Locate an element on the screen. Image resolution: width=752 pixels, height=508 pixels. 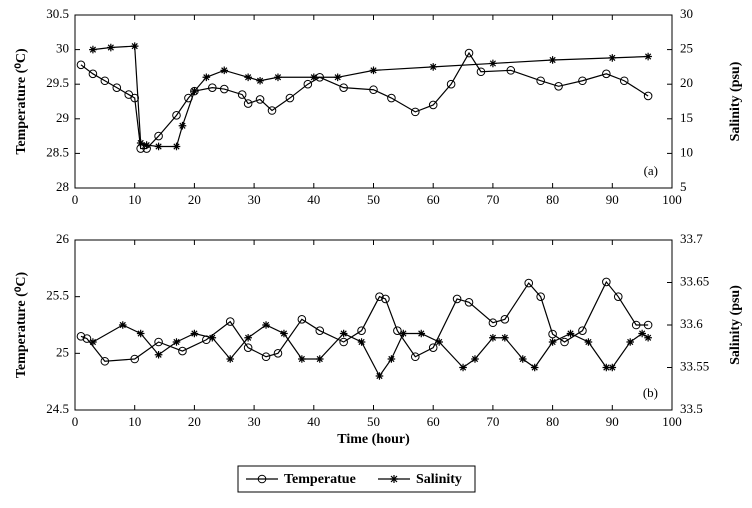
y2-tick-label: 33.65 is located at coordinates (694, 280).